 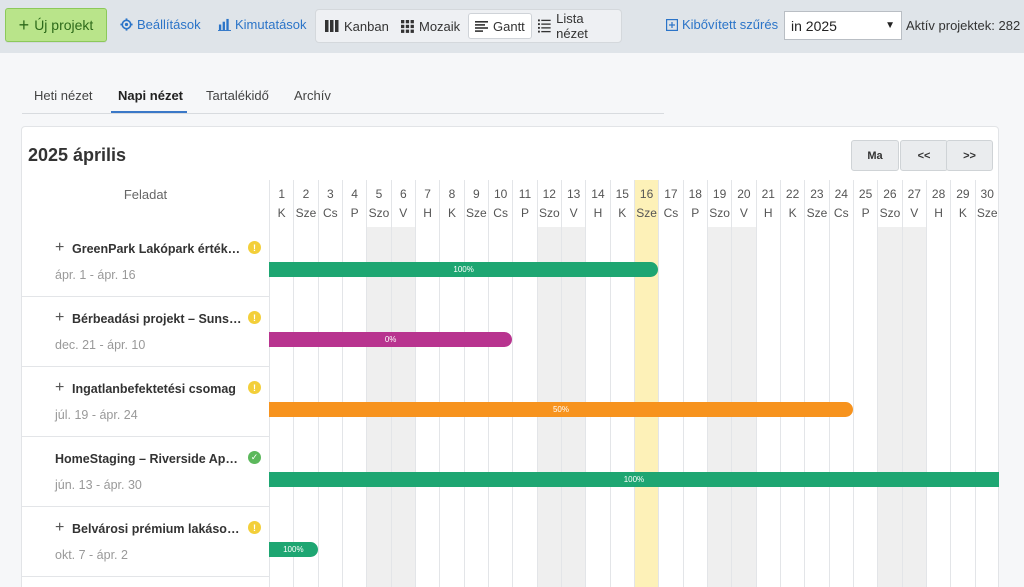 I want to click on progress-label: 50%, so click(x=560, y=409).